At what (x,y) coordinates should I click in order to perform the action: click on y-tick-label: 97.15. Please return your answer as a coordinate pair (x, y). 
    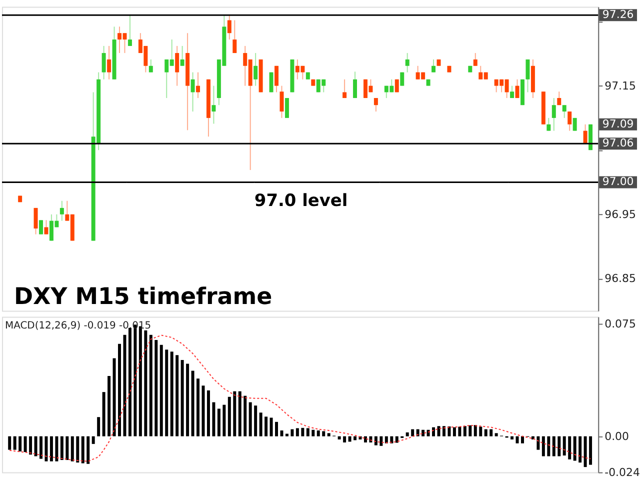
    Looking at the image, I should click on (620, 85).